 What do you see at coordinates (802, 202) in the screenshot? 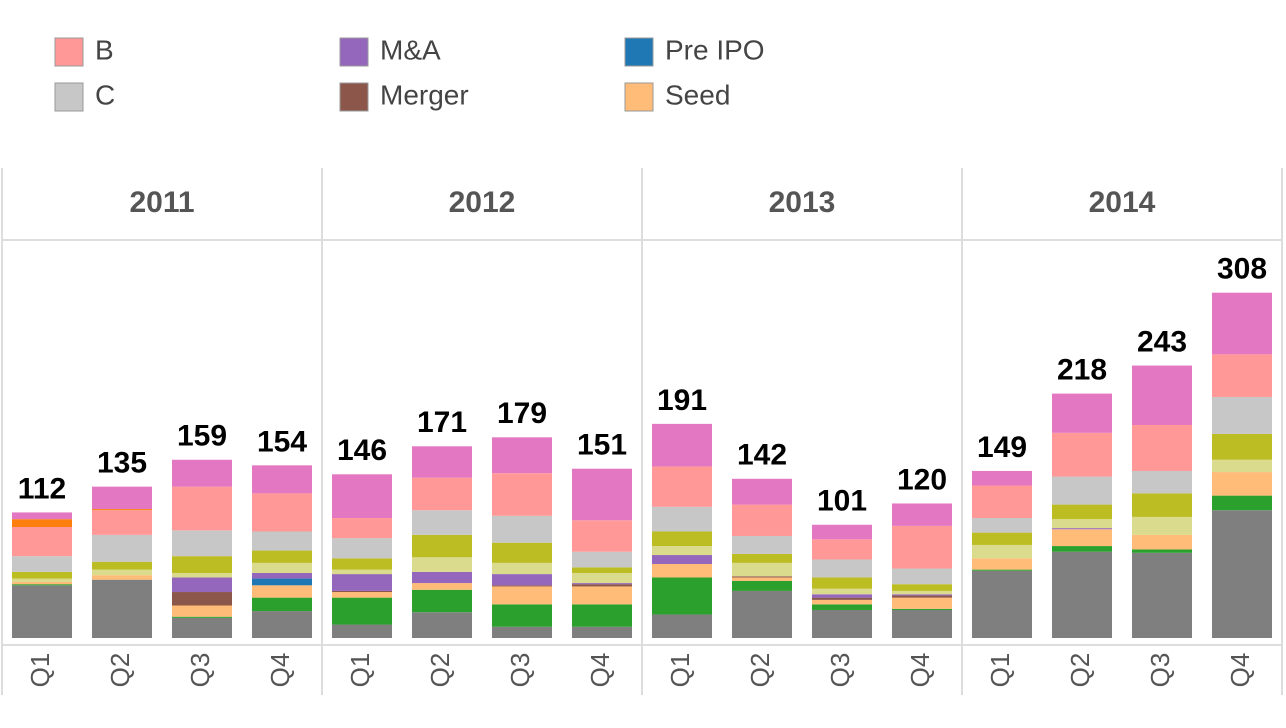
I see `year-label: 2013` at bounding box center [802, 202].